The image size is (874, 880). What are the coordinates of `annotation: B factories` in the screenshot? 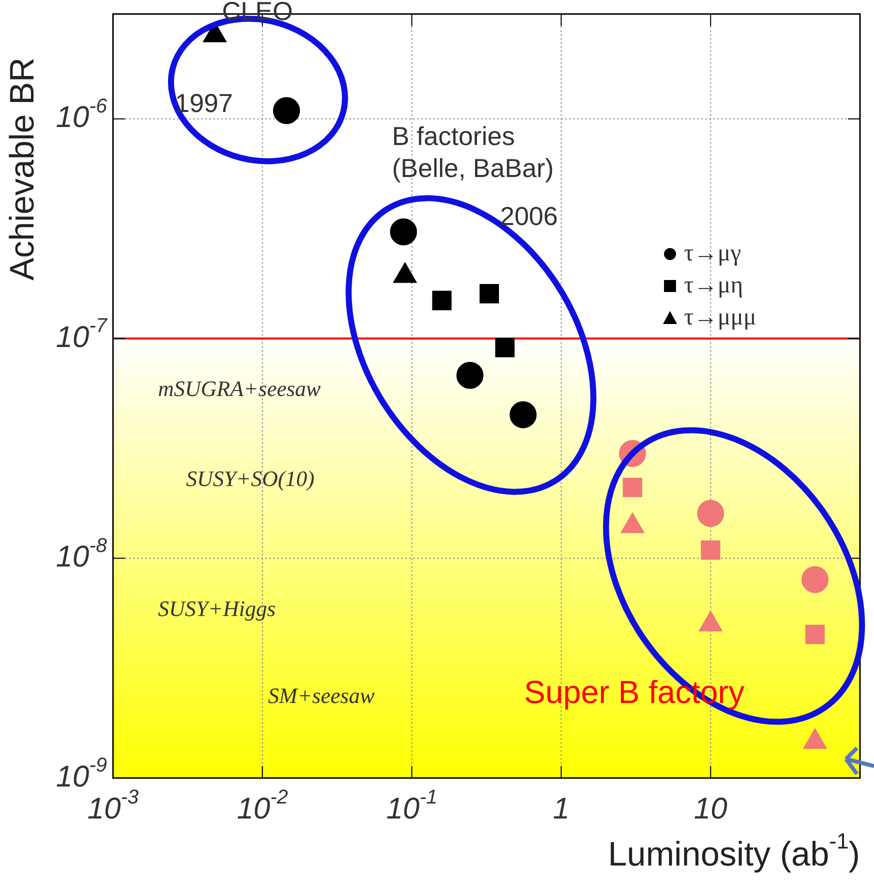 It's located at (453, 136).